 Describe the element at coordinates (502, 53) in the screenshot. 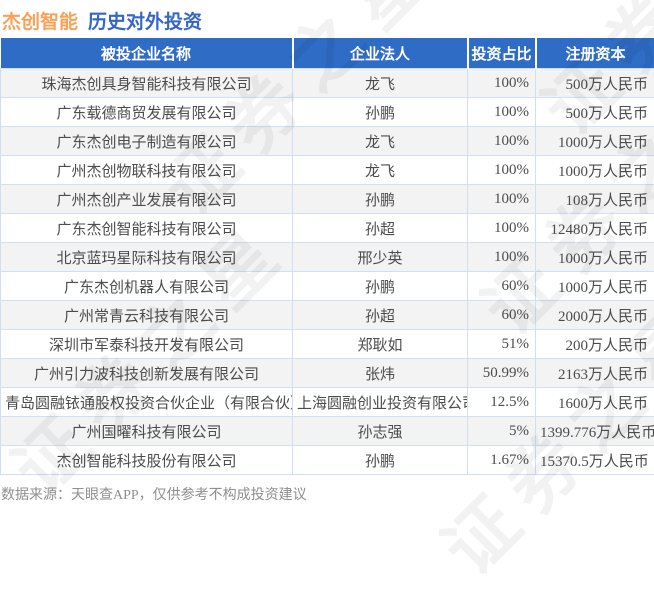

I see `col-header-ratio: 投资占比` at that location.